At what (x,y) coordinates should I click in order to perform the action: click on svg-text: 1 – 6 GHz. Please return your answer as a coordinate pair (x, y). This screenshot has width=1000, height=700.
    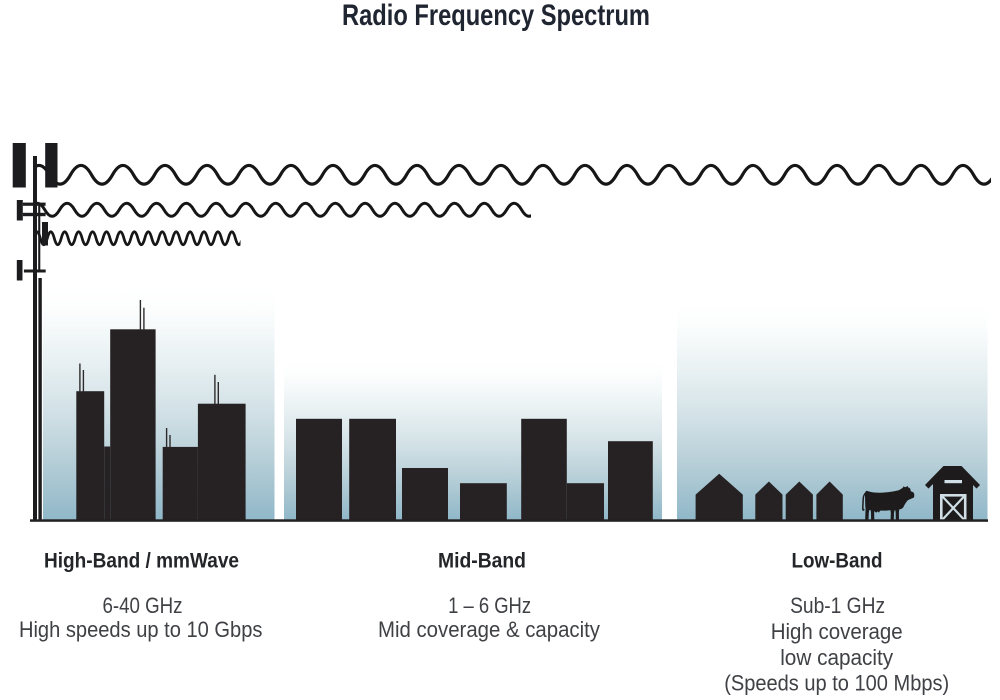
    Looking at the image, I should click on (489, 605).